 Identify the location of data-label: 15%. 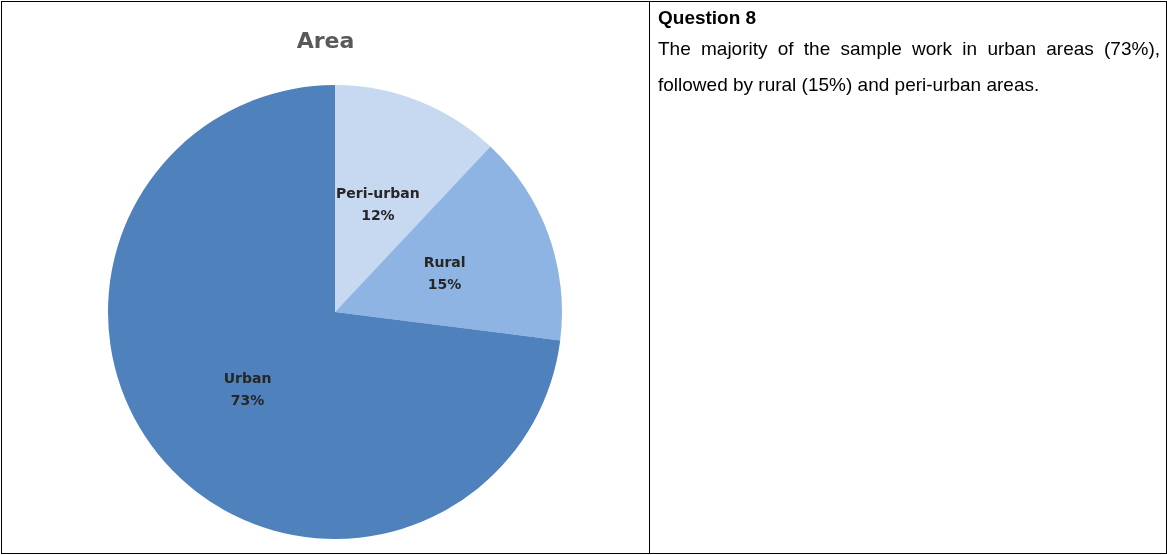
(444, 283).